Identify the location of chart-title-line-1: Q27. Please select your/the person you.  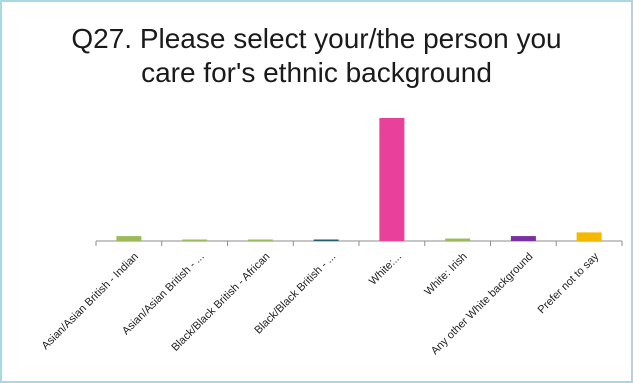
(316, 38).